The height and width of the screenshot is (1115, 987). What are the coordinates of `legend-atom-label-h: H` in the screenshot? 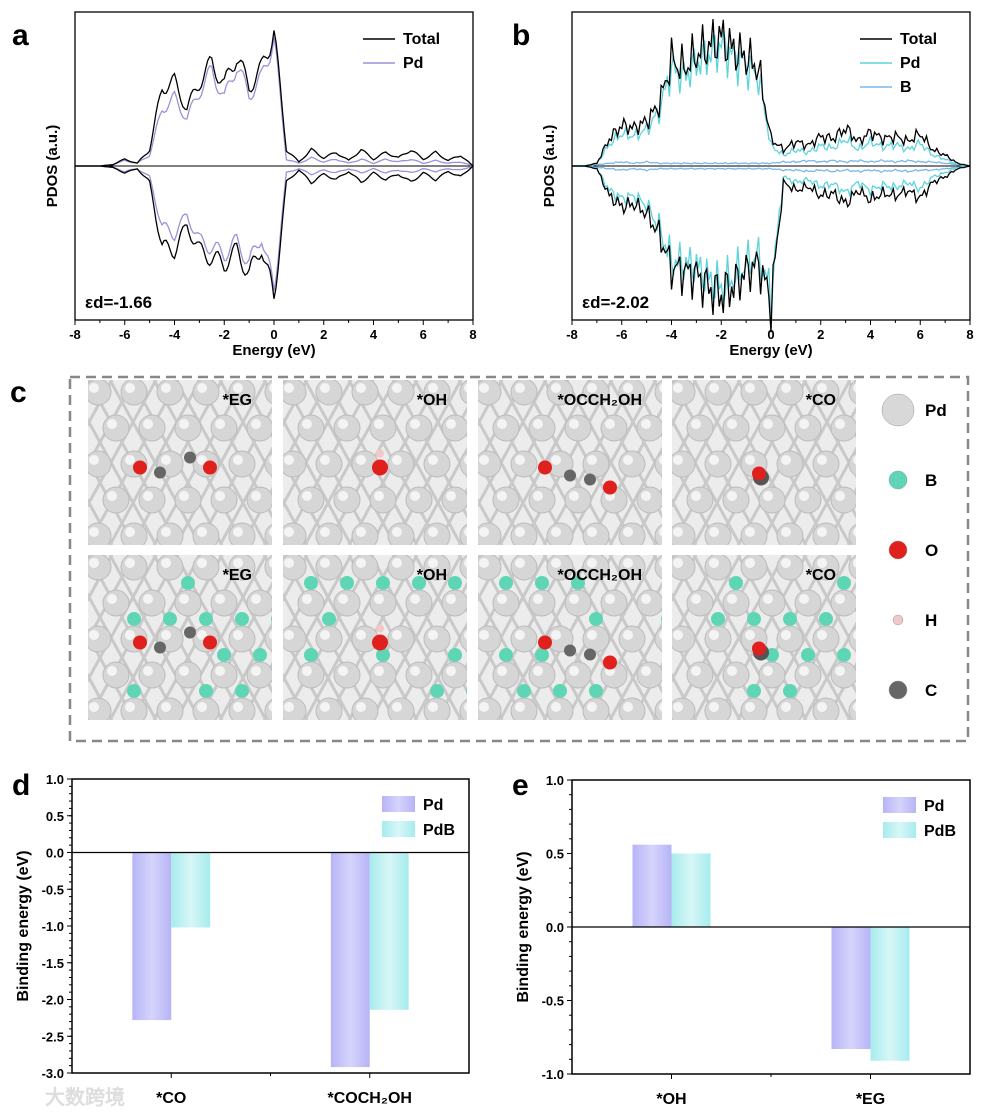 It's located at (931, 620).